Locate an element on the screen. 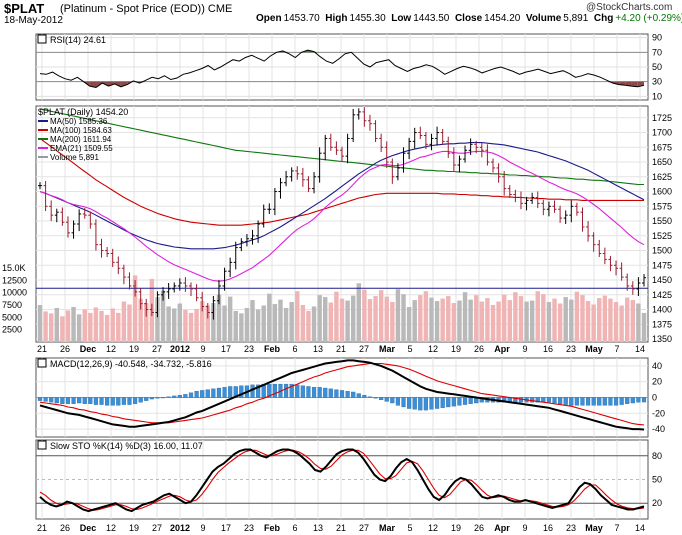 Image resolution: width=682 pixels, height=535 pixels. credit-link: @StockCharts.com is located at coordinates (629, 7).